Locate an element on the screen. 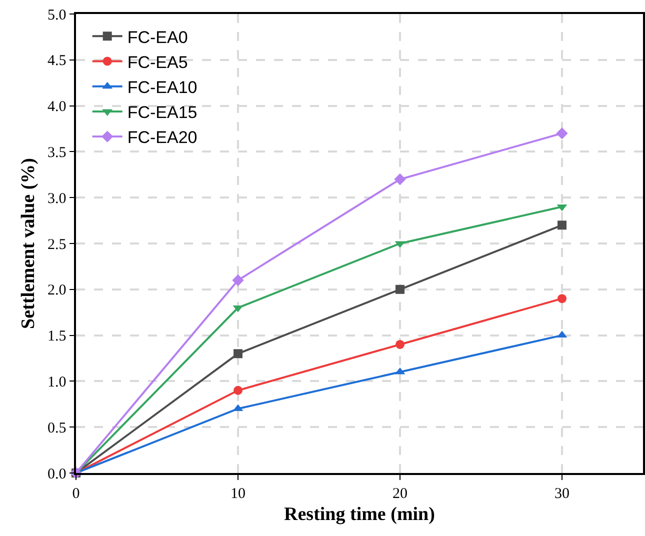  y-tick-label: 3.0 is located at coordinates (57, 198).